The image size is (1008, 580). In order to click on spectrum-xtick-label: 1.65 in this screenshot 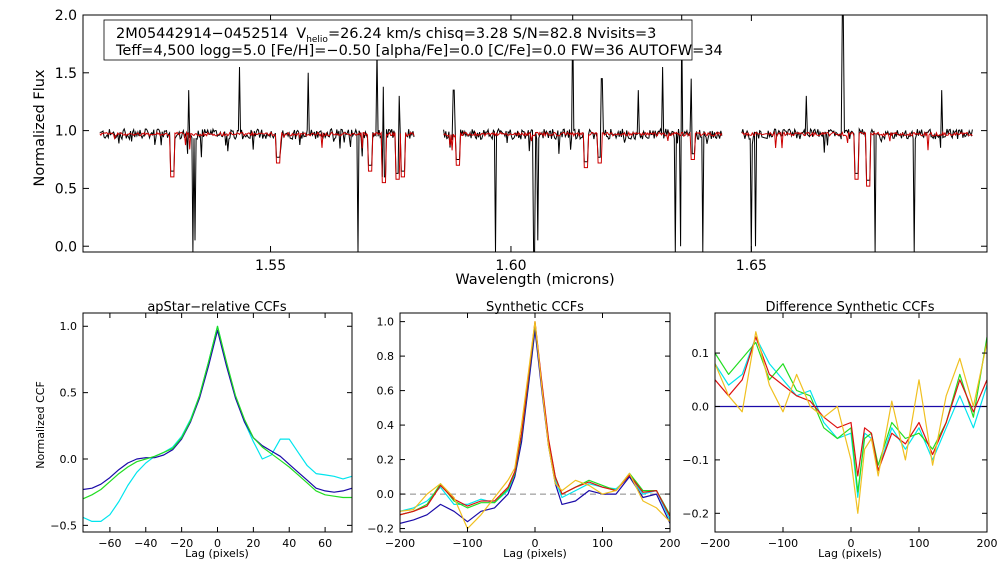, I will do `click(751, 266)`.